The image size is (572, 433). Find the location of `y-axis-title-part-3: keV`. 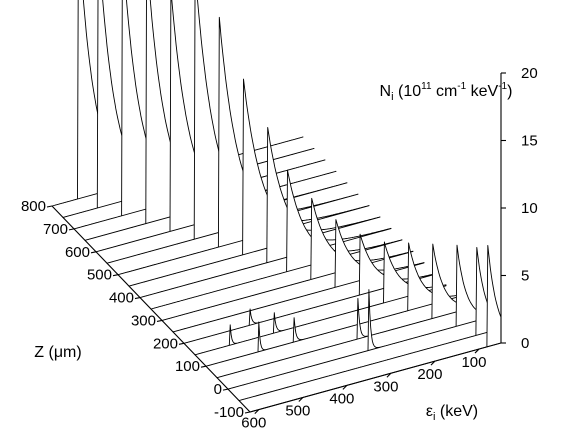

y-axis-title-part-3: keV is located at coordinates (482, 91).